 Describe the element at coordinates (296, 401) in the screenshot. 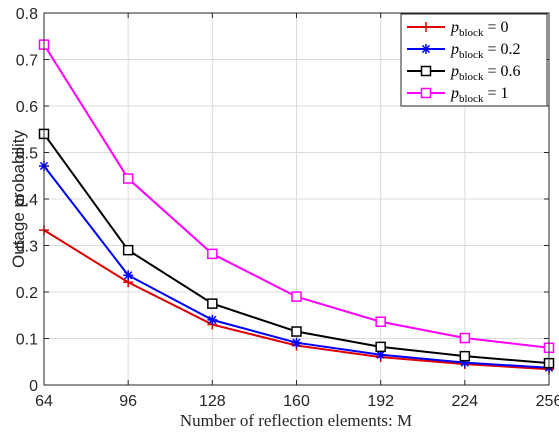

I see `x-tick-label: 160` at that location.